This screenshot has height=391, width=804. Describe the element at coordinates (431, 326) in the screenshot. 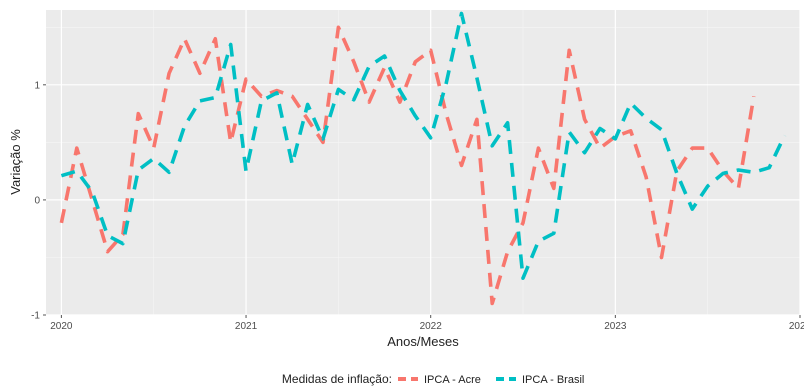

I see `x-tick-label: 2022` at that location.